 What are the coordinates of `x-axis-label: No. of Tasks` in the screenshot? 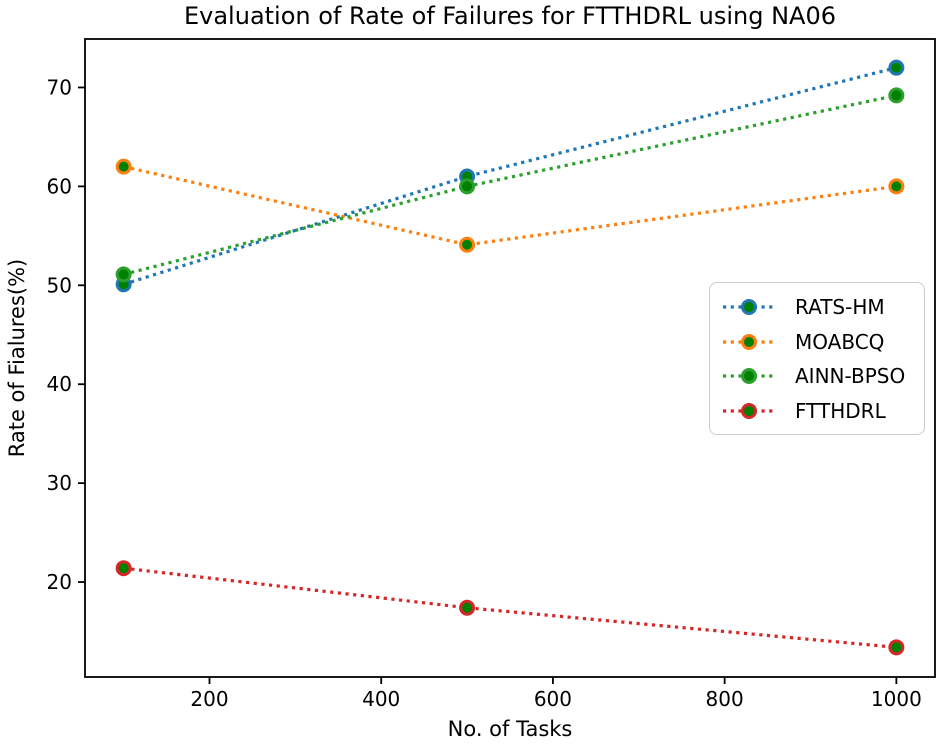 It's located at (510, 729).